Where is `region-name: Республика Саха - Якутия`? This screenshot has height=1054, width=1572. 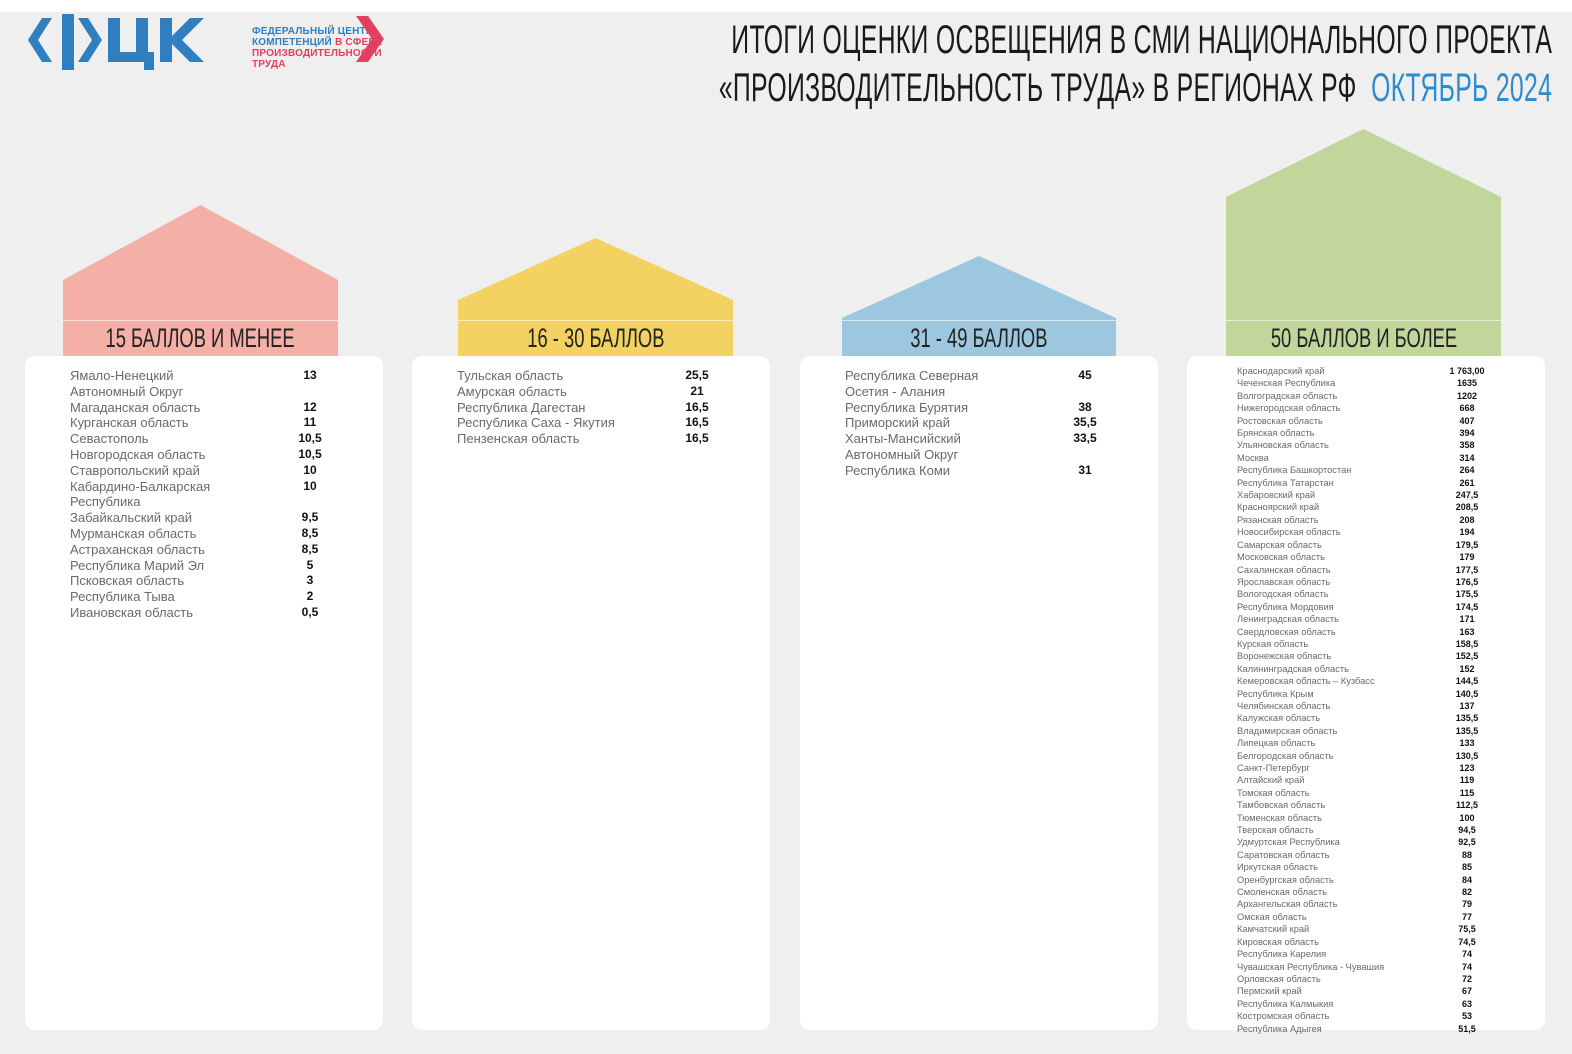 region-name: Республика Саха - Якутия is located at coordinates (536, 423).